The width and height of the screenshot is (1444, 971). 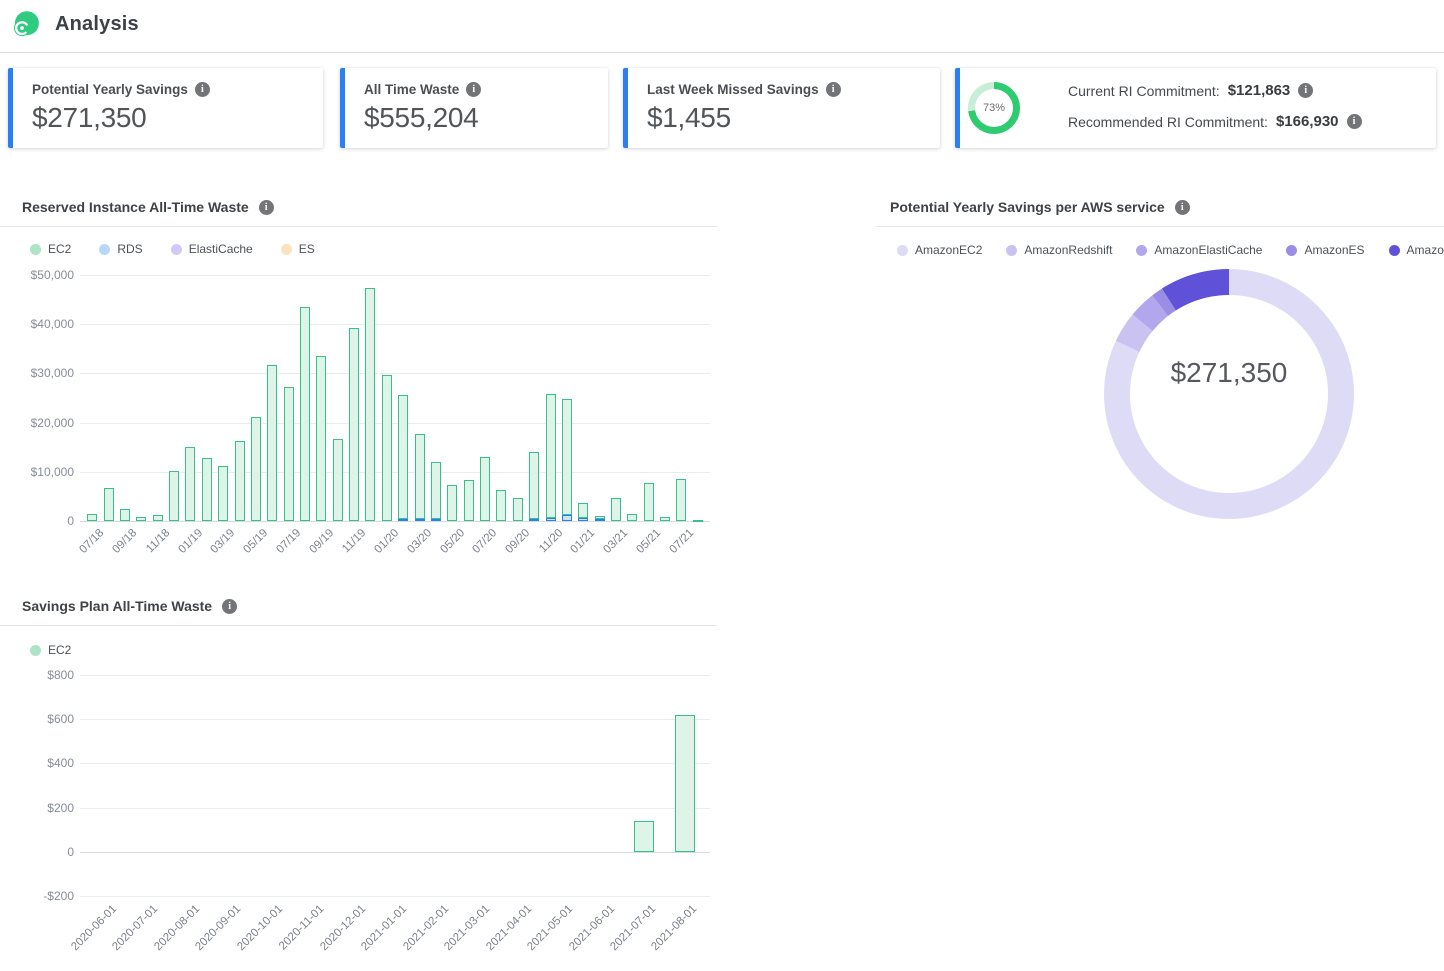 I want to click on legend-item: AmazonEC2, so click(x=939, y=250).